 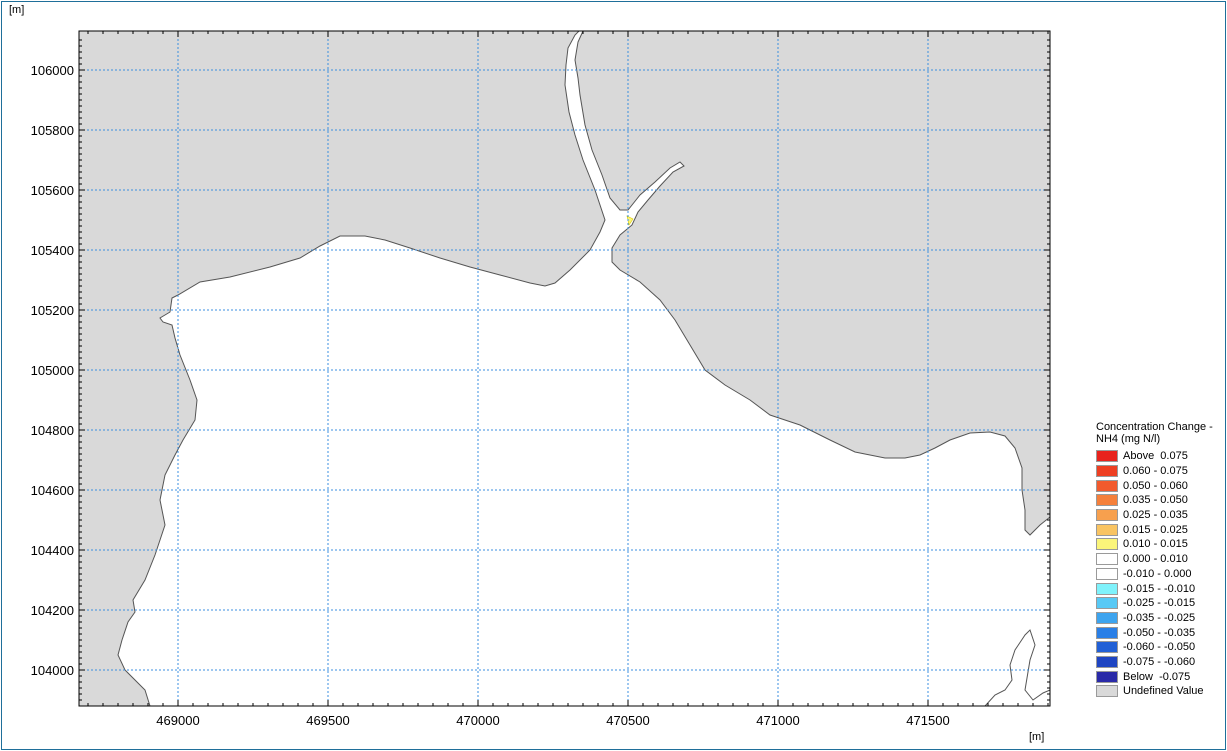 I want to click on x-tick-471500: 471500, so click(x=927, y=720).